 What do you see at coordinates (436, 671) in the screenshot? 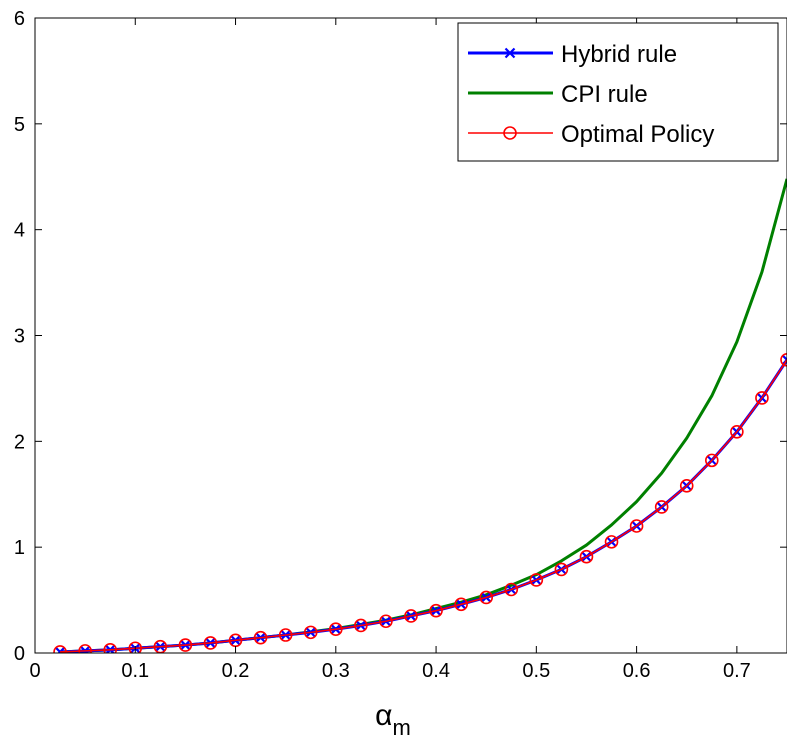
I see `x-tick-label: 0.4` at bounding box center [436, 671].